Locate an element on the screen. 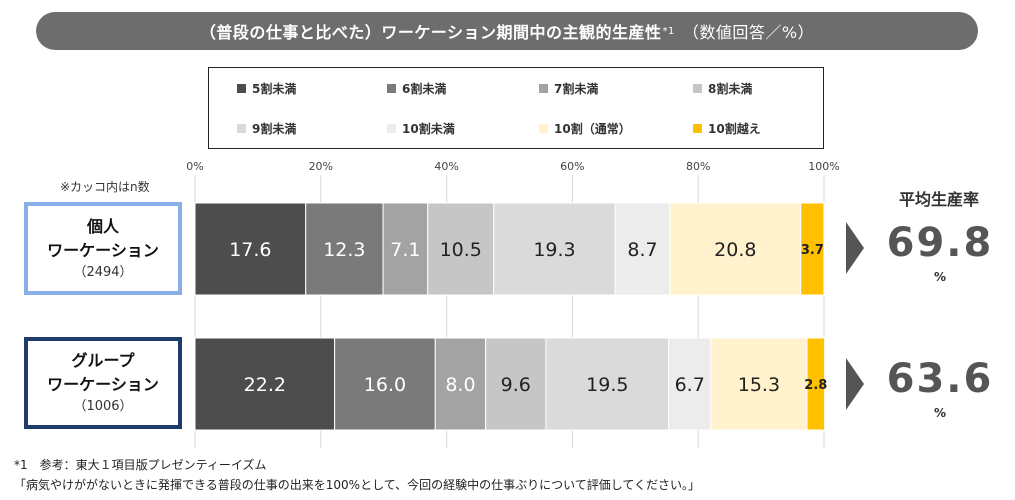 The height and width of the screenshot is (500, 1015). data-label: 3.7 is located at coordinates (812, 250).